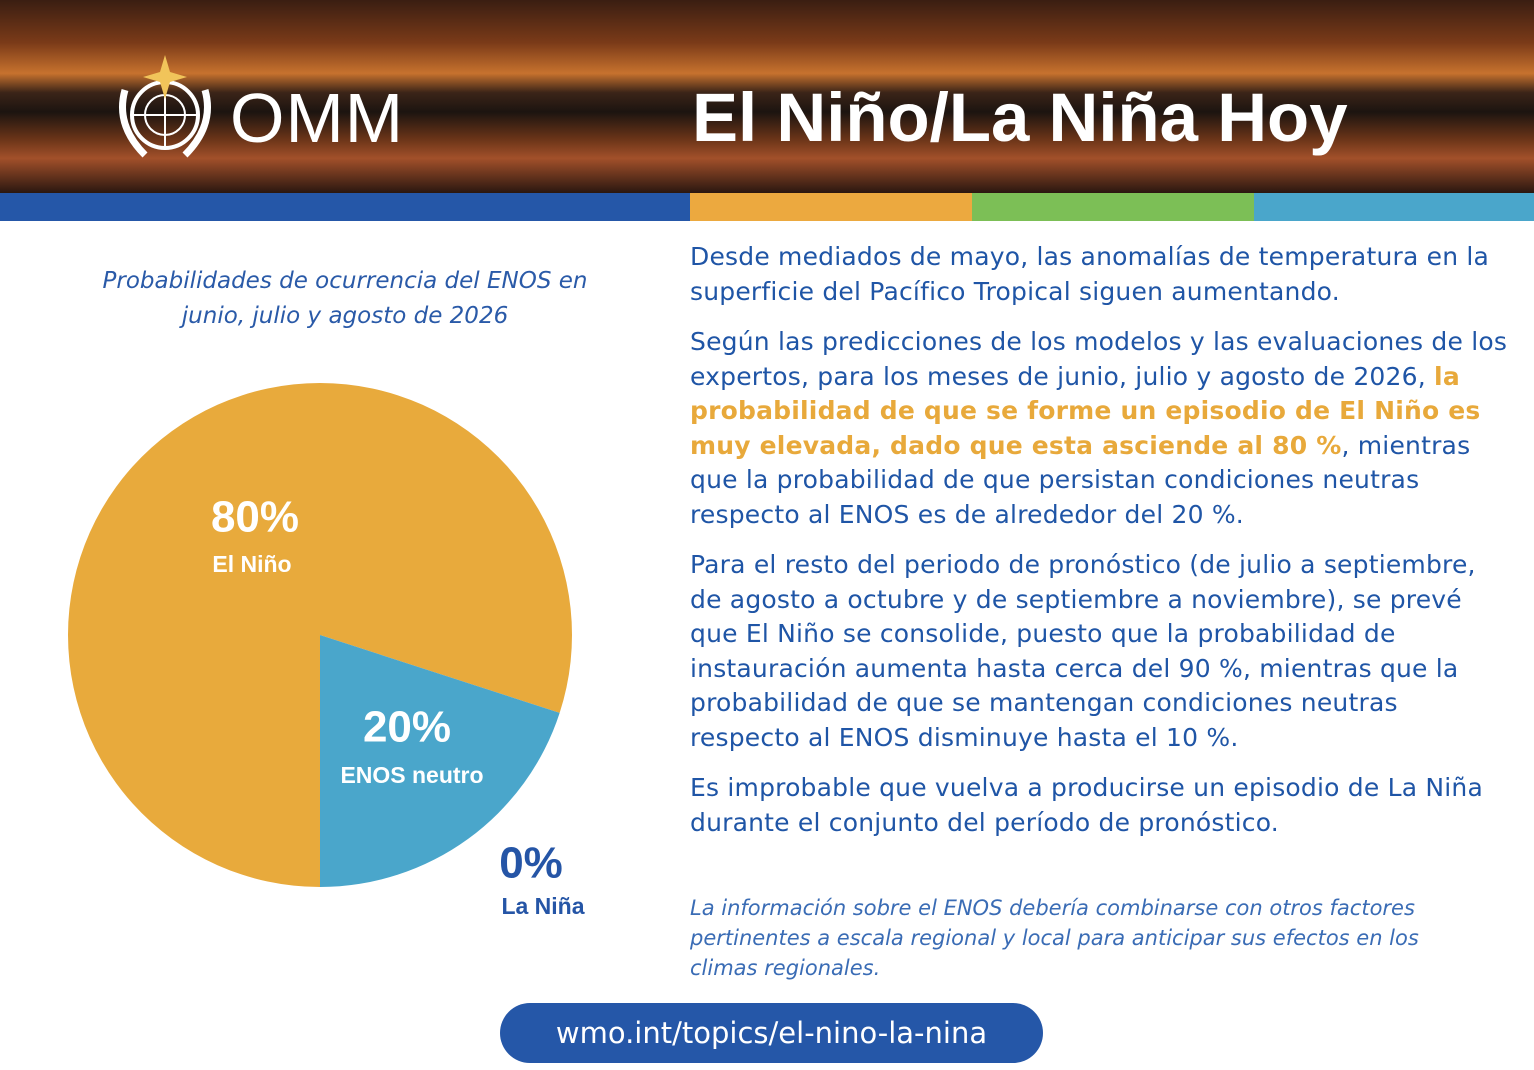 The width and height of the screenshot is (1534, 1070). Describe the element at coordinates (531, 863) in the screenshot. I see `value-label: 0%` at that location.